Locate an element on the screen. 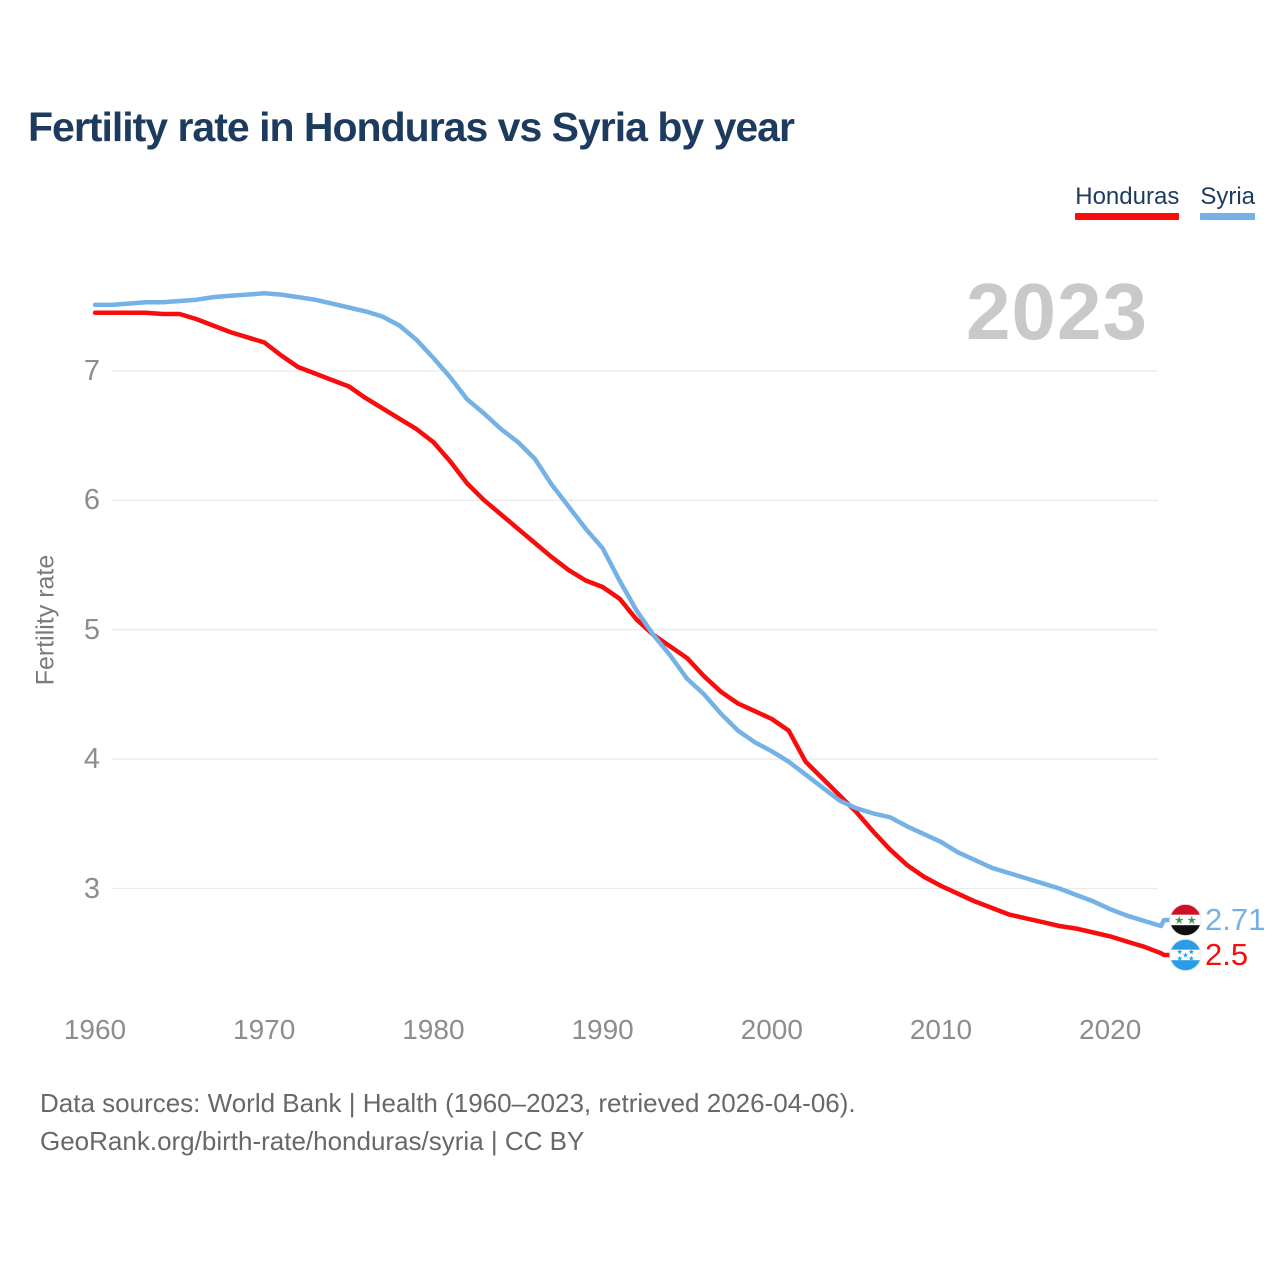 The width and height of the screenshot is (1280, 1280). legend-swatch-syria is located at coordinates (1227, 216).